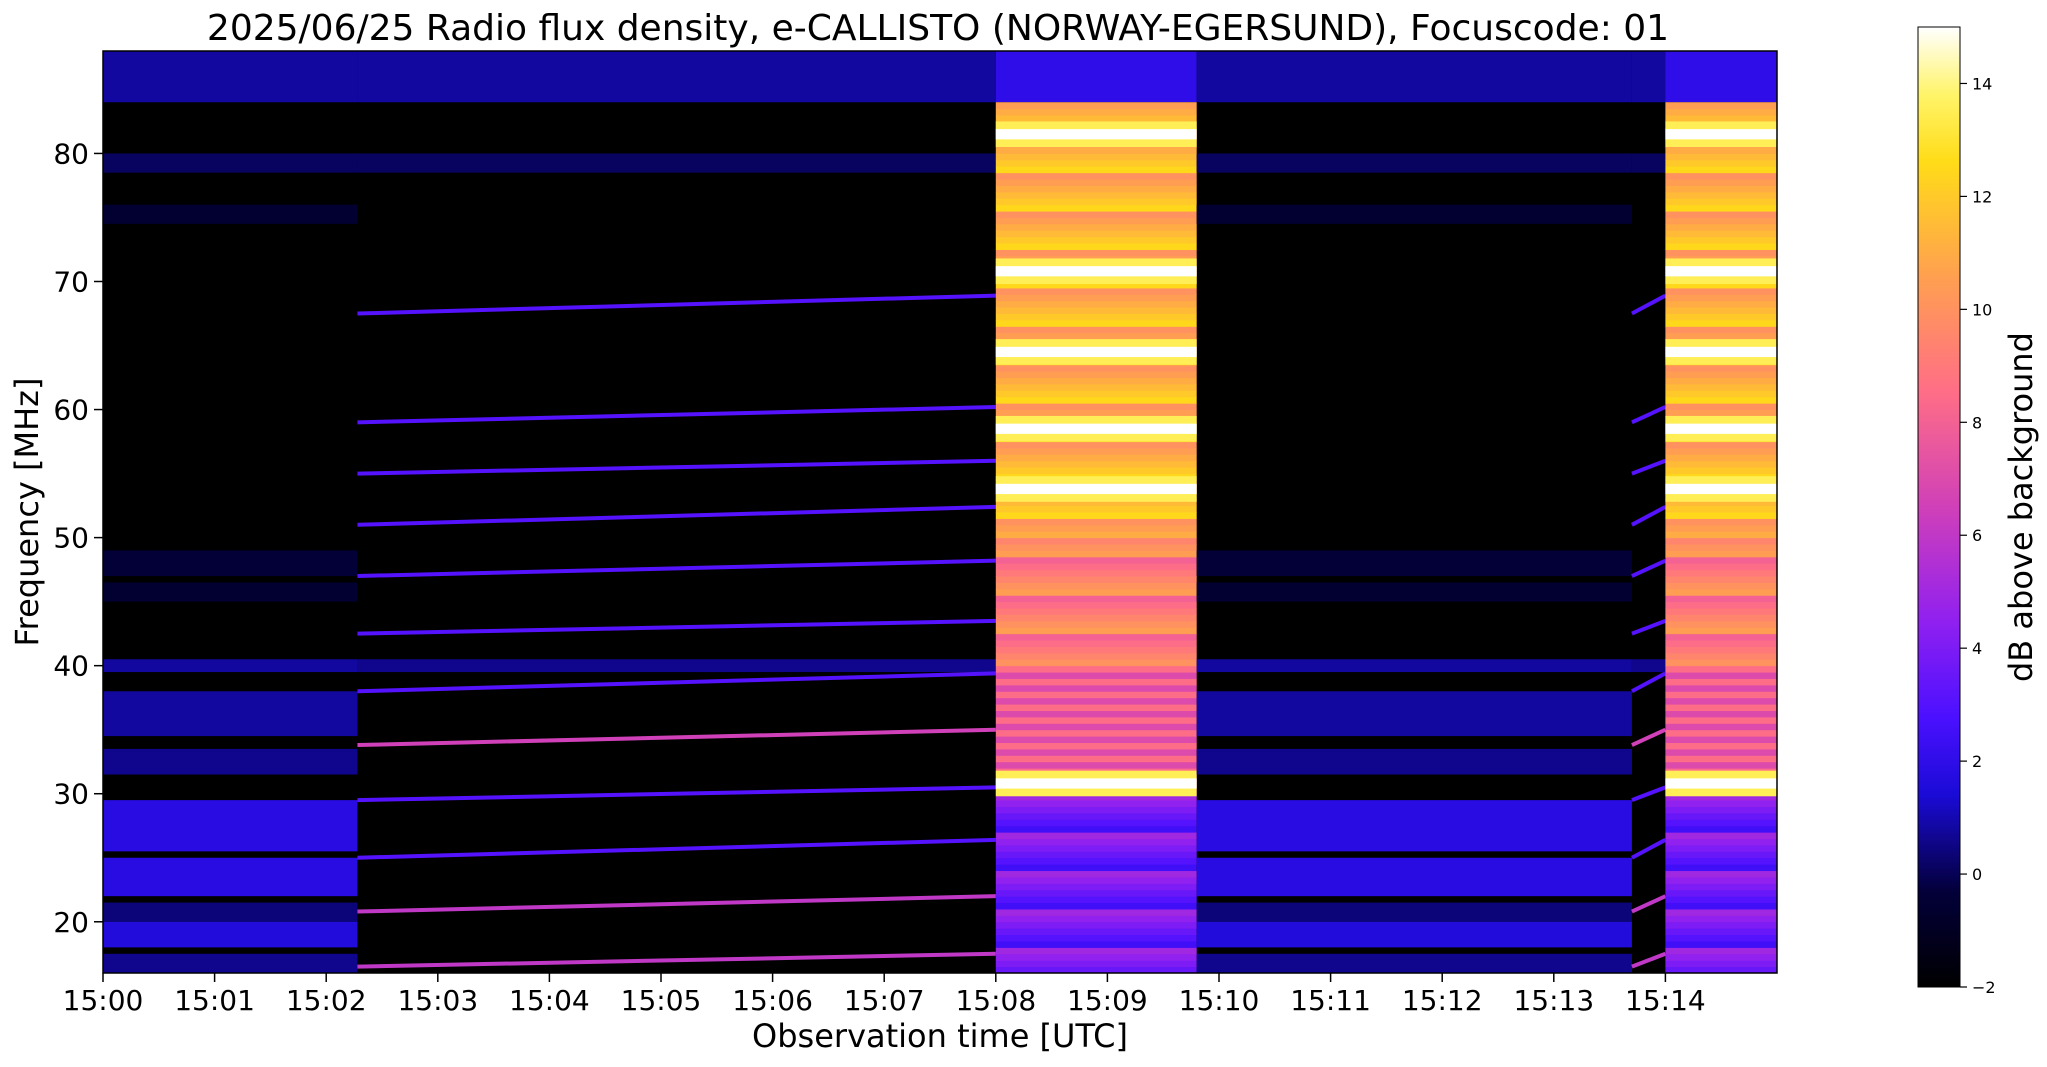  What do you see at coordinates (549, 1000) in the screenshot?
I see `x-tick-label: 15:04` at bounding box center [549, 1000].